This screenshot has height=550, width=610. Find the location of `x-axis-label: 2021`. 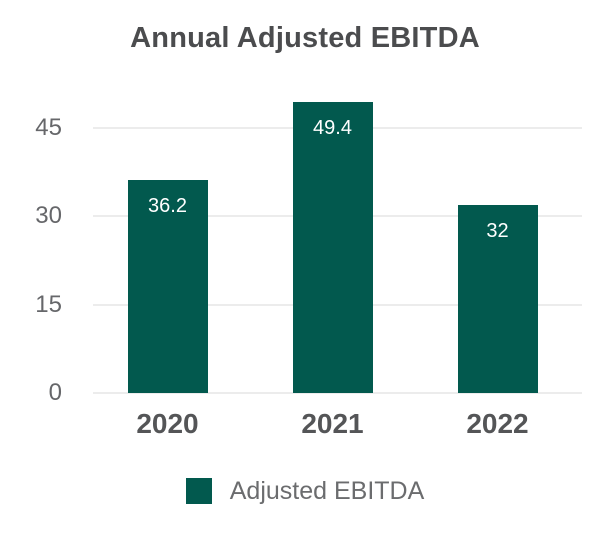

x-axis-label: 2021 is located at coordinates (332, 423).